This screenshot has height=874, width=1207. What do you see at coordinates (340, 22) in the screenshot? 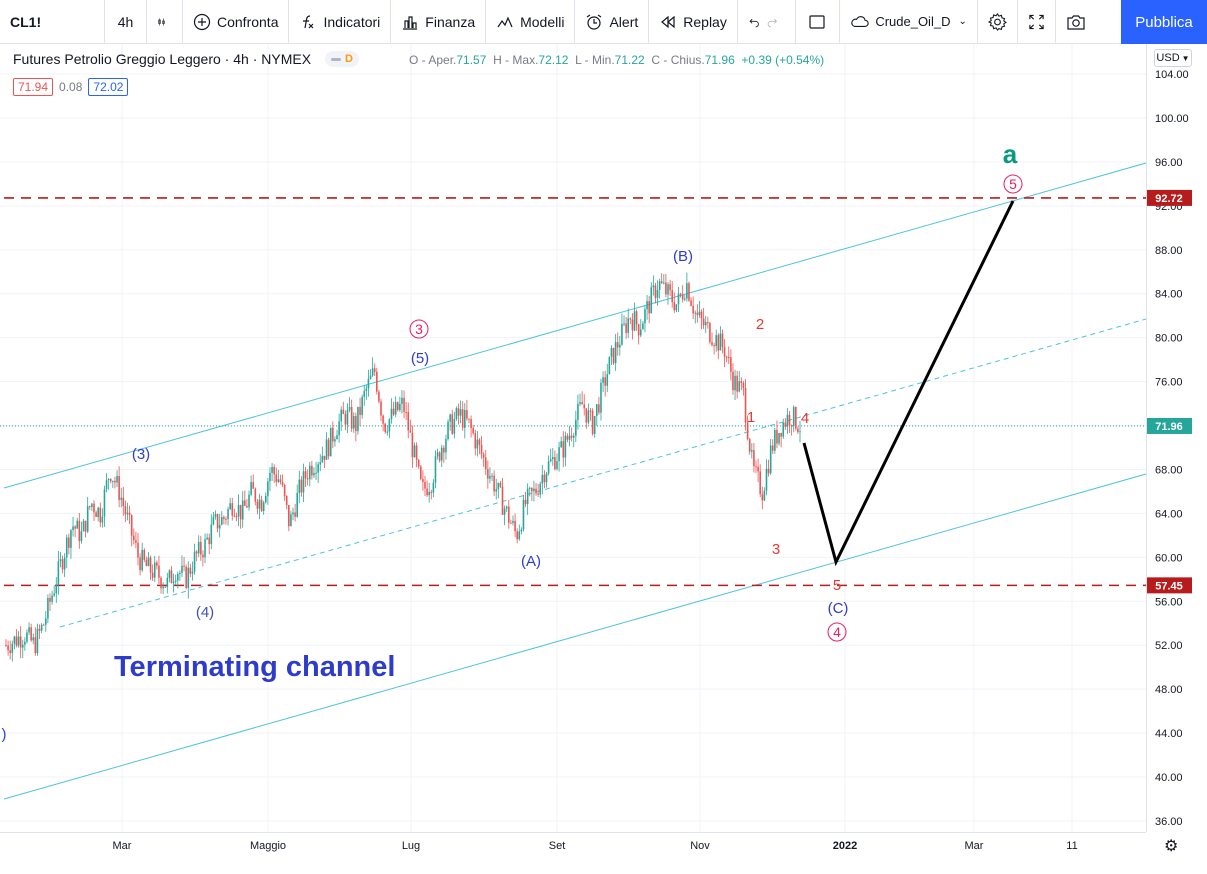
I see `indicators-button: Indicatori` at bounding box center [340, 22].